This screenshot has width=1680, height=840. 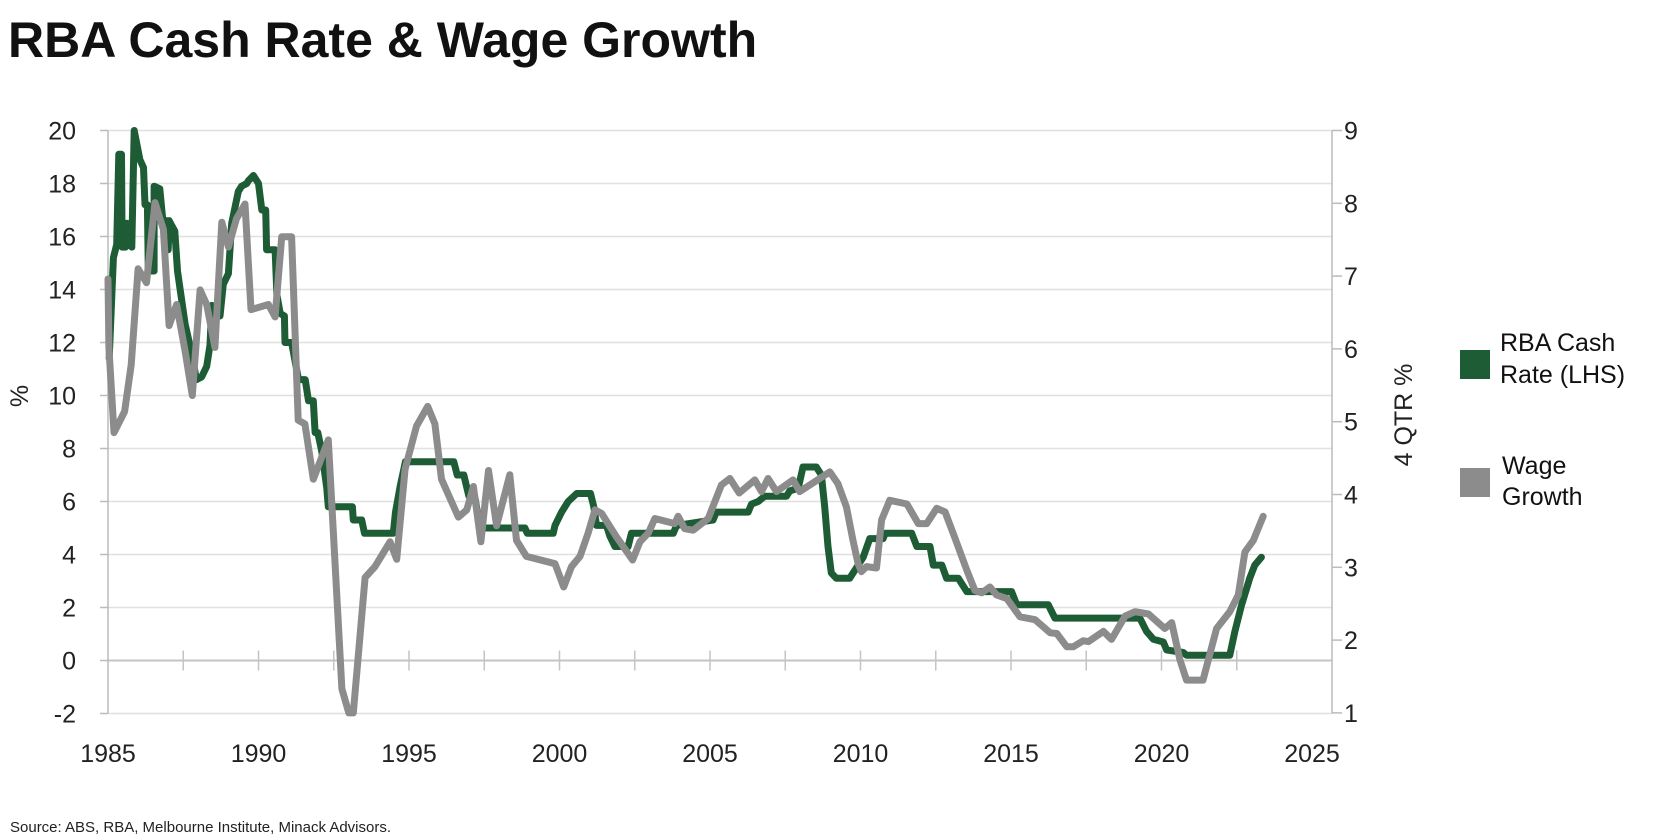 What do you see at coordinates (1351, 204) in the screenshot?
I see `y-right-tick-label: 8` at bounding box center [1351, 204].